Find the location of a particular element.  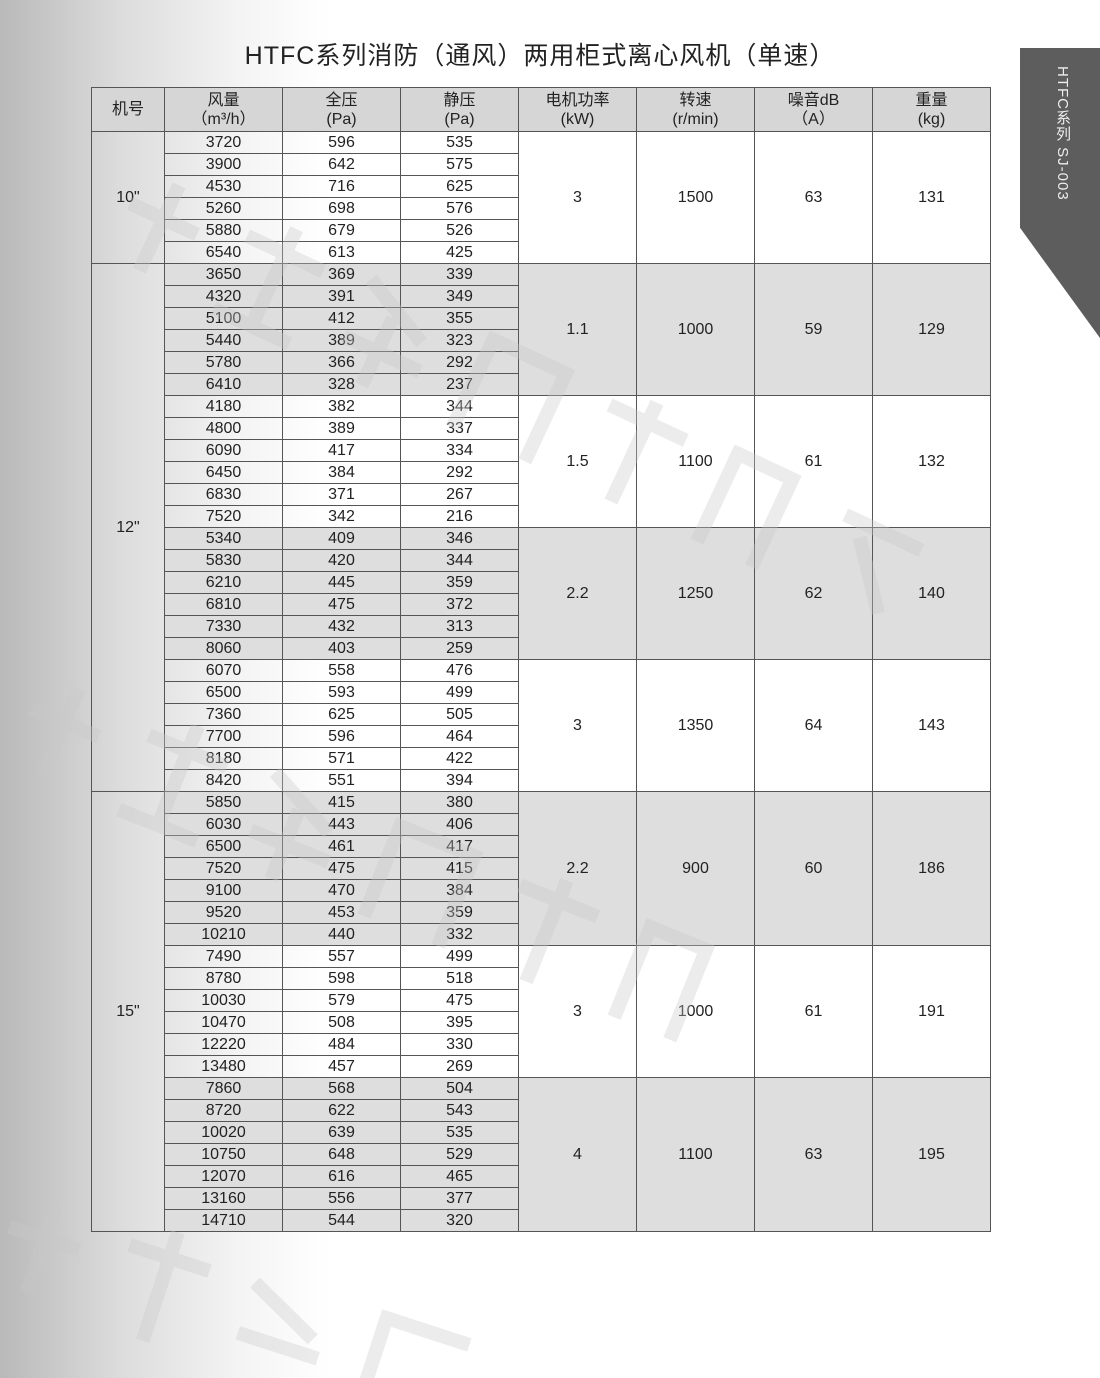

table-row: 14710 544 320 is located at coordinates (541, 1220).